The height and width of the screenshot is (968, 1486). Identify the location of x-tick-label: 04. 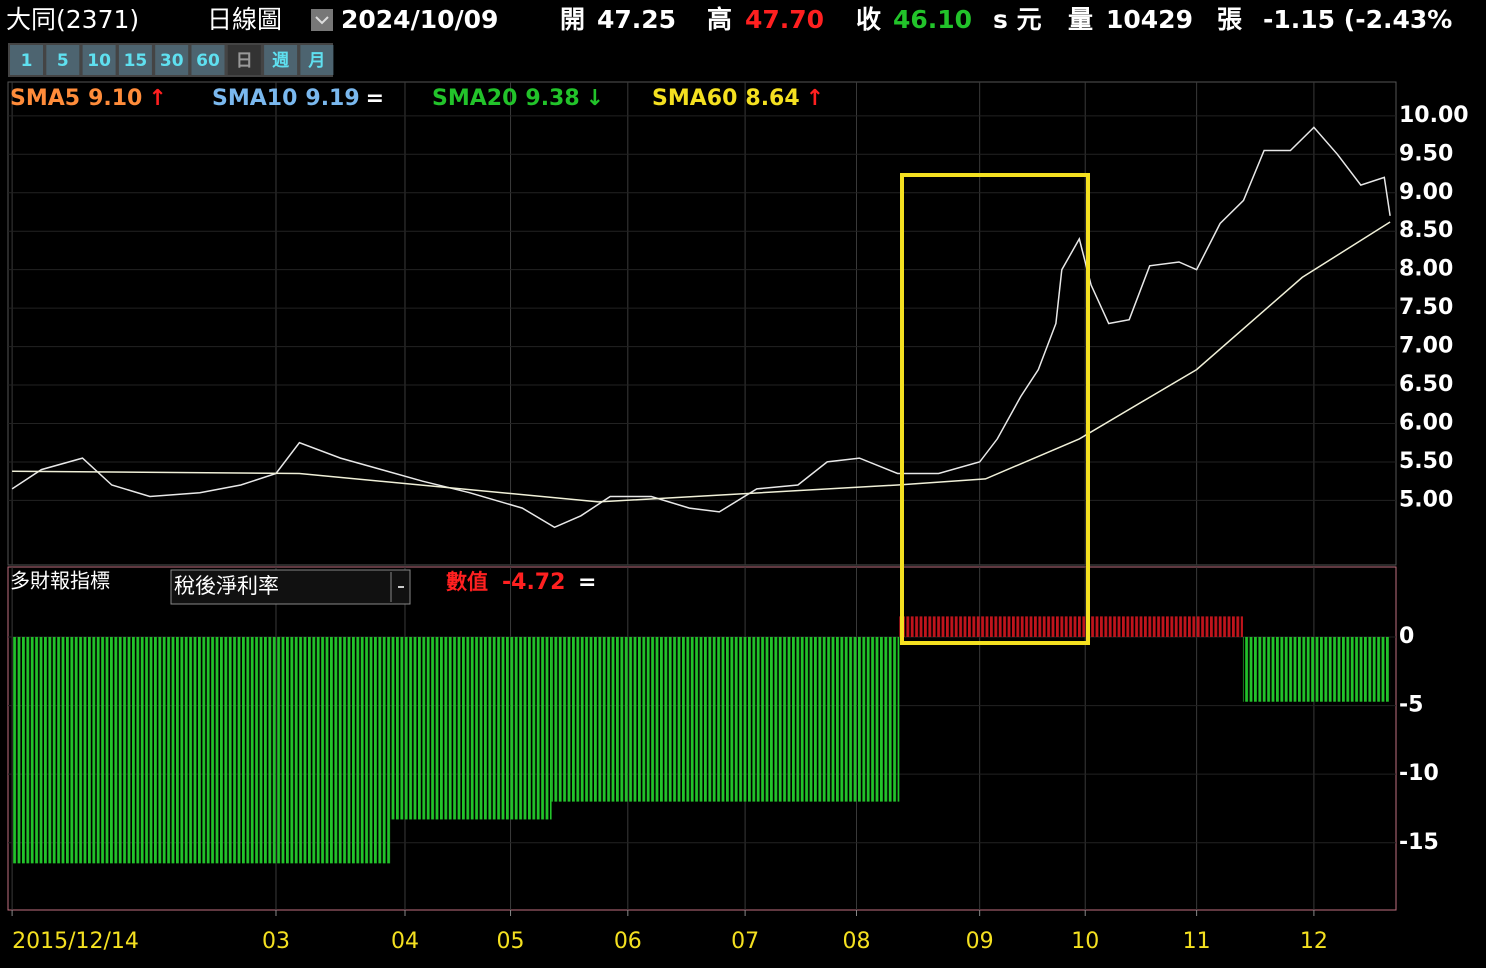
(405, 941).